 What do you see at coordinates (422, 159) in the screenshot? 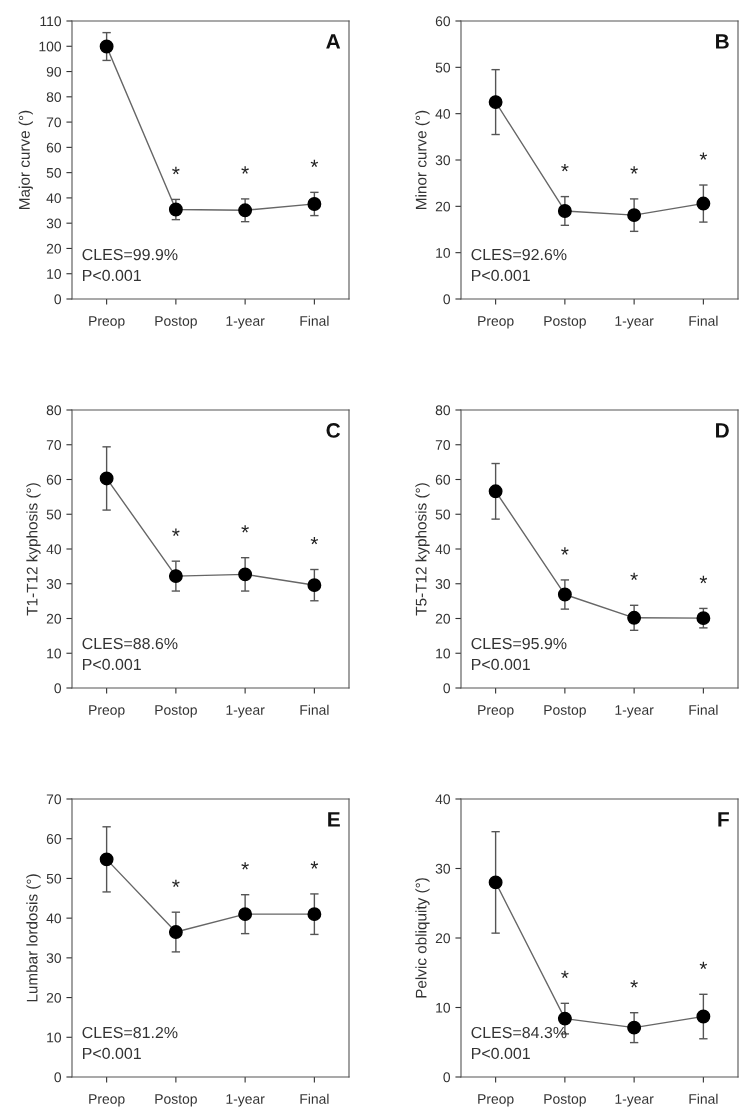
I see `y-axis-title: Minor curve (°)` at bounding box center [422, 159].